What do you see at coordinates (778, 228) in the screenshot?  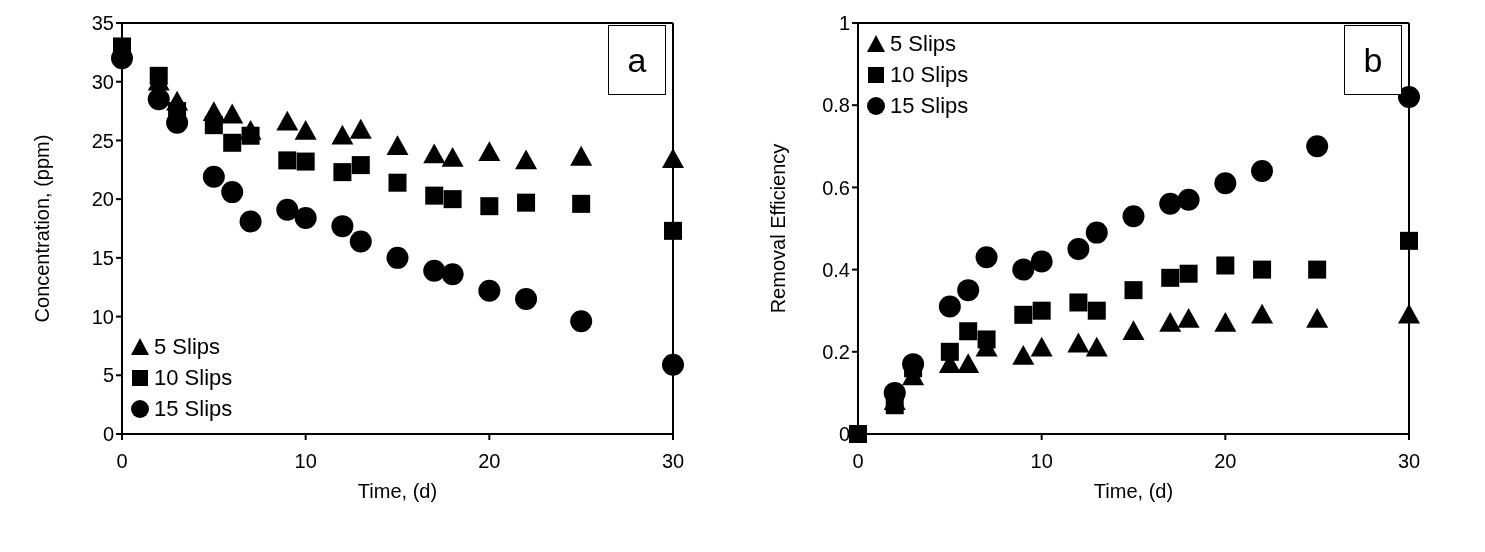 I see `y-axis-title: Removal Efficiency` at bounding box center [778, 228].